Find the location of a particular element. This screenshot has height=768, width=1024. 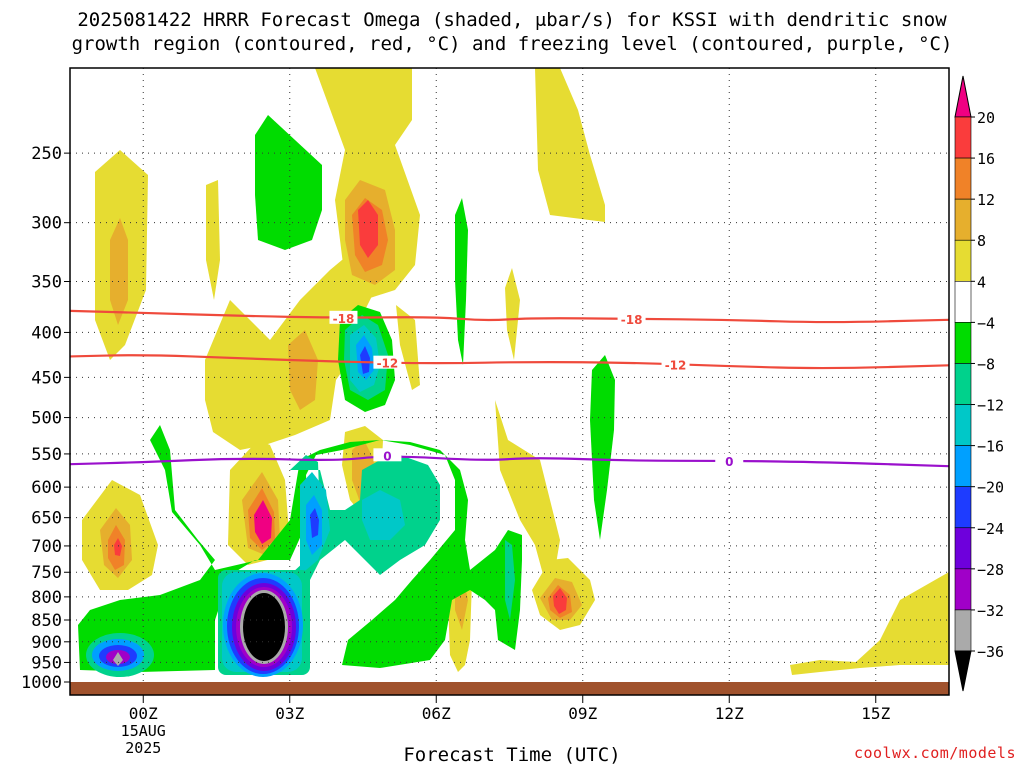

contour-label-2-1: 0 is located at coordinates (729, 462).